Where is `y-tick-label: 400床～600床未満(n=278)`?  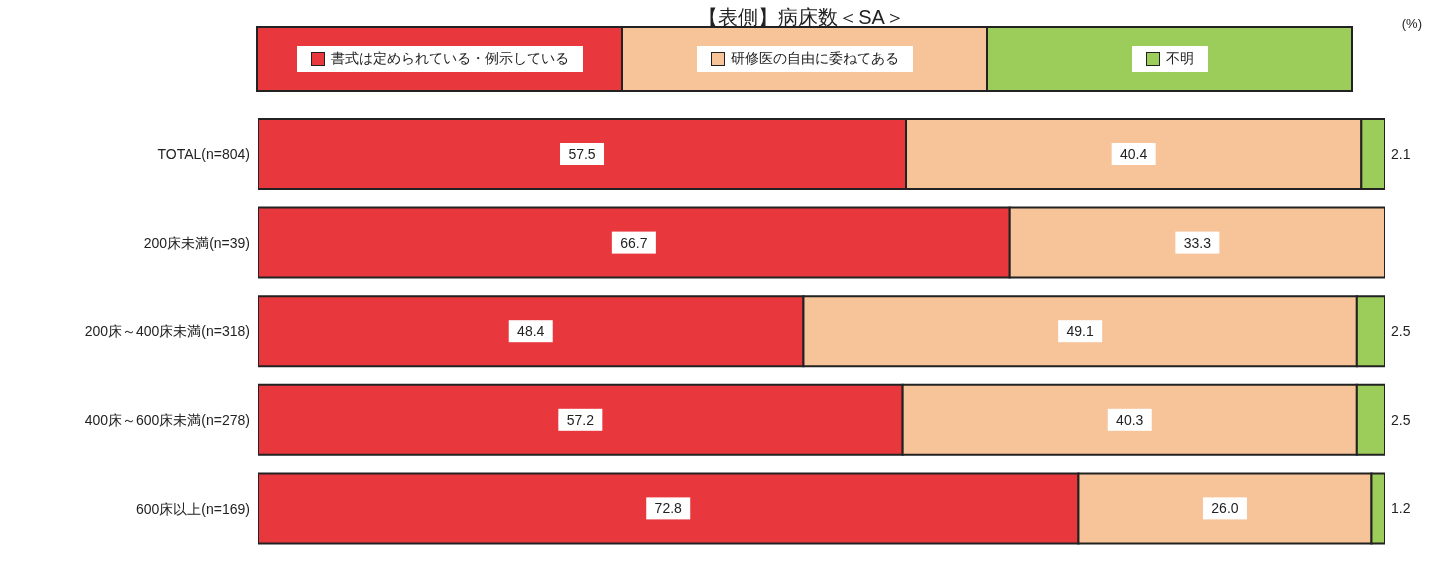
y-tick-label: 400床～600床未満(n=278) is located at coordinates (167, 420).